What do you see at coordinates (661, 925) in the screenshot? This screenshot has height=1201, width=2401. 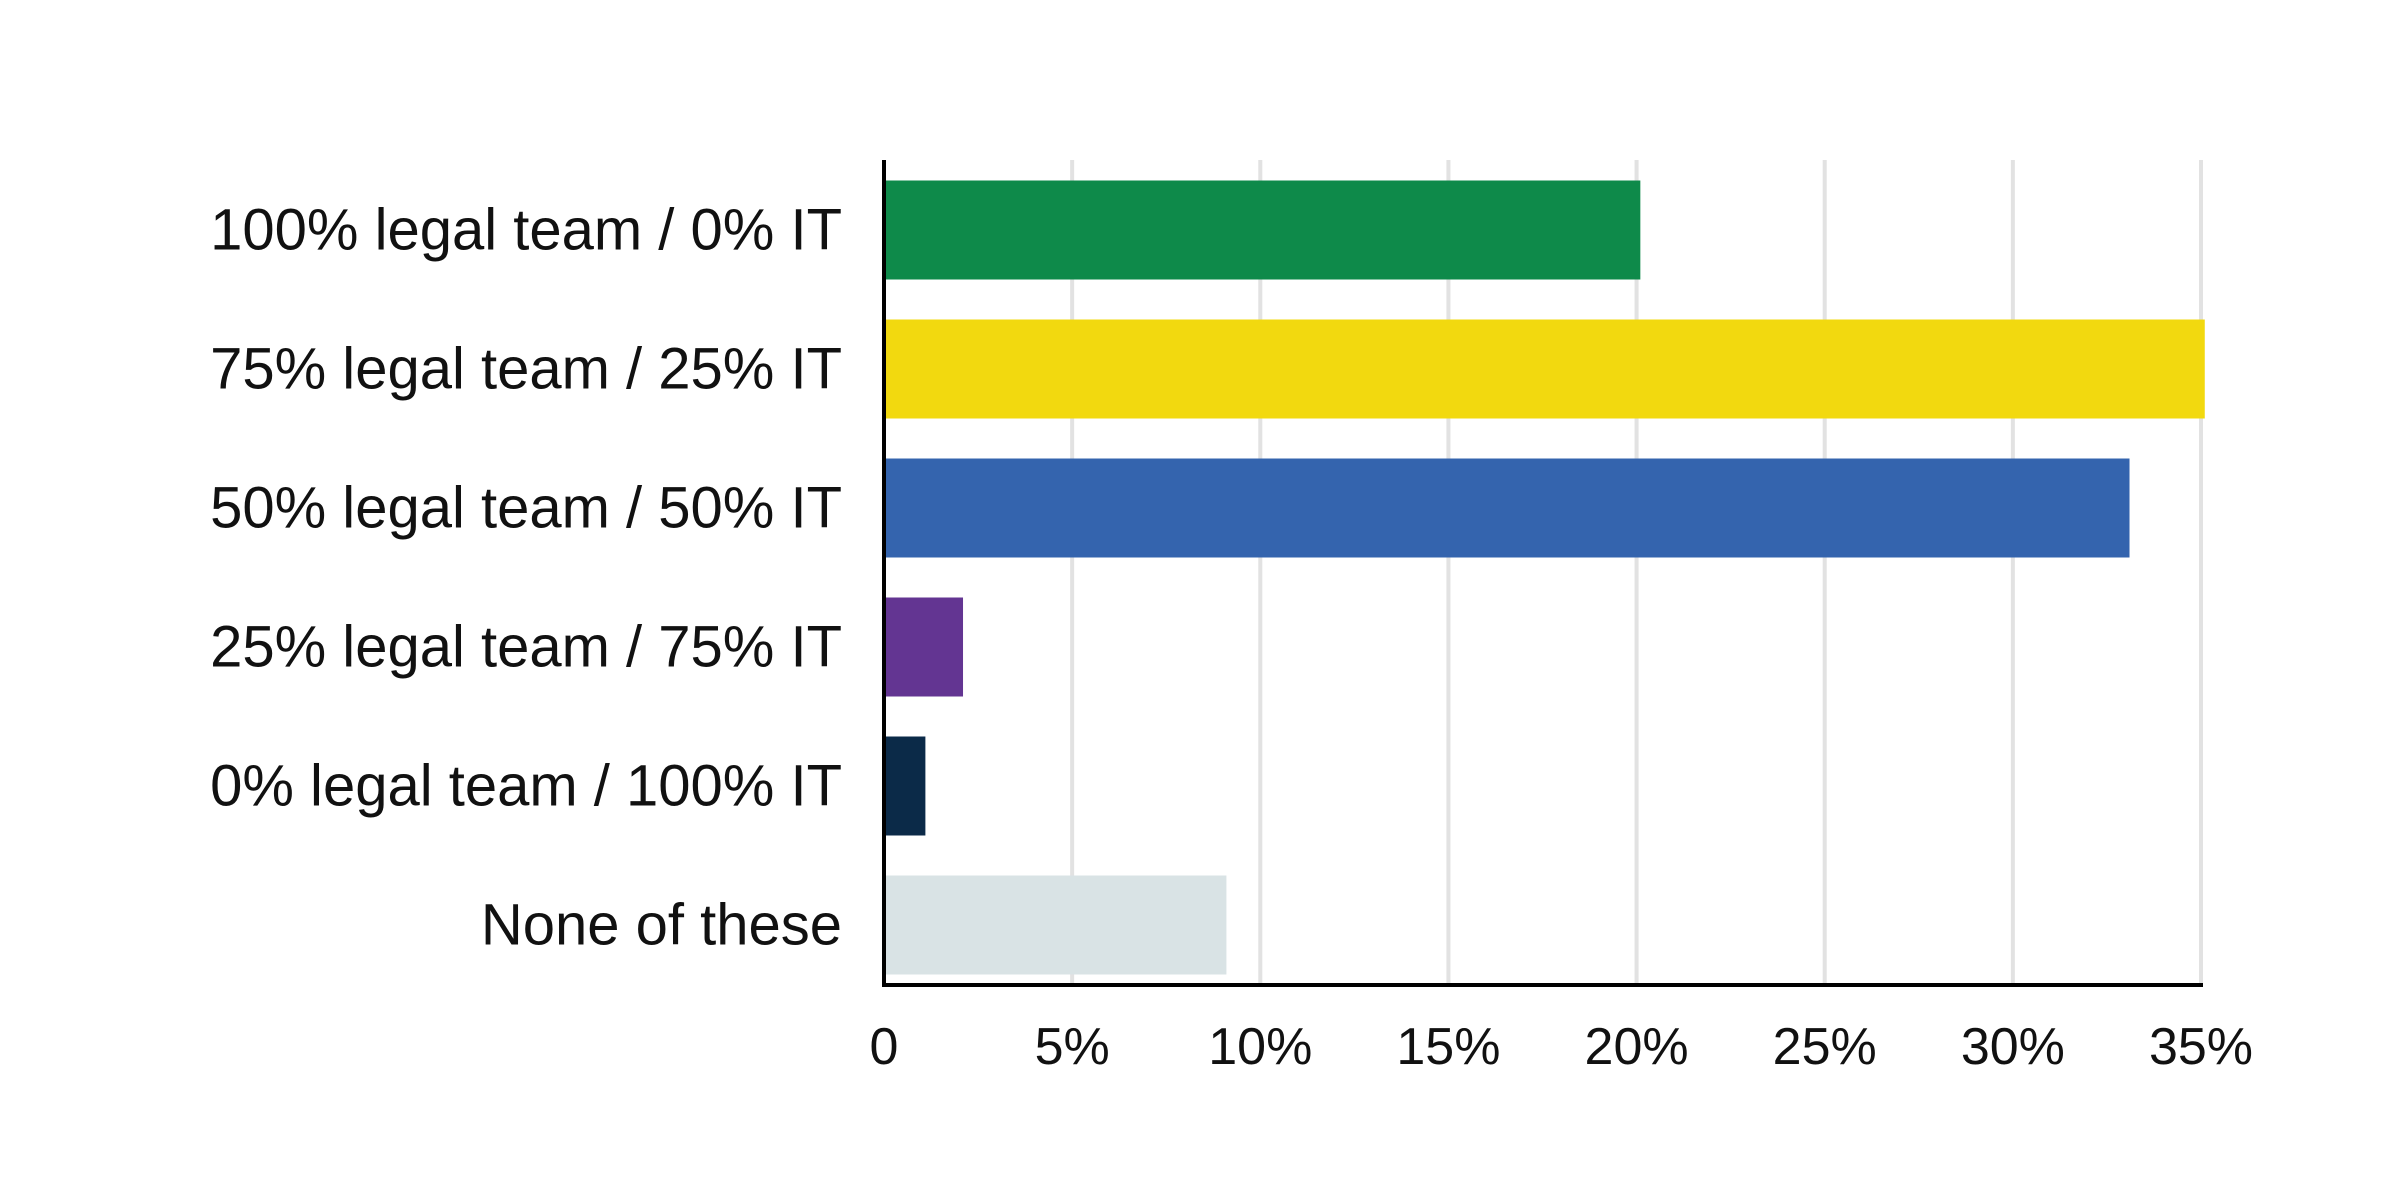 I see `category-label-5: None of these` at bounding box center [661, 925].